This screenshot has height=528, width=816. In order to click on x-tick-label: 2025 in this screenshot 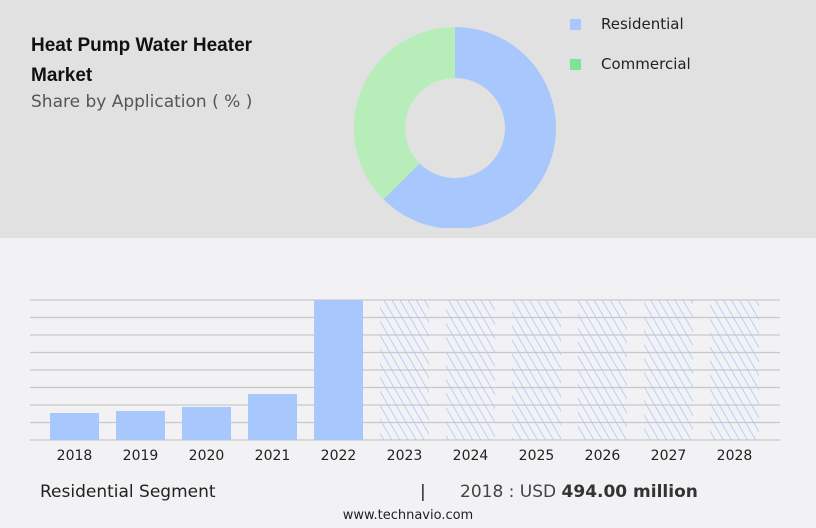, I will do `click(537, 456)`.